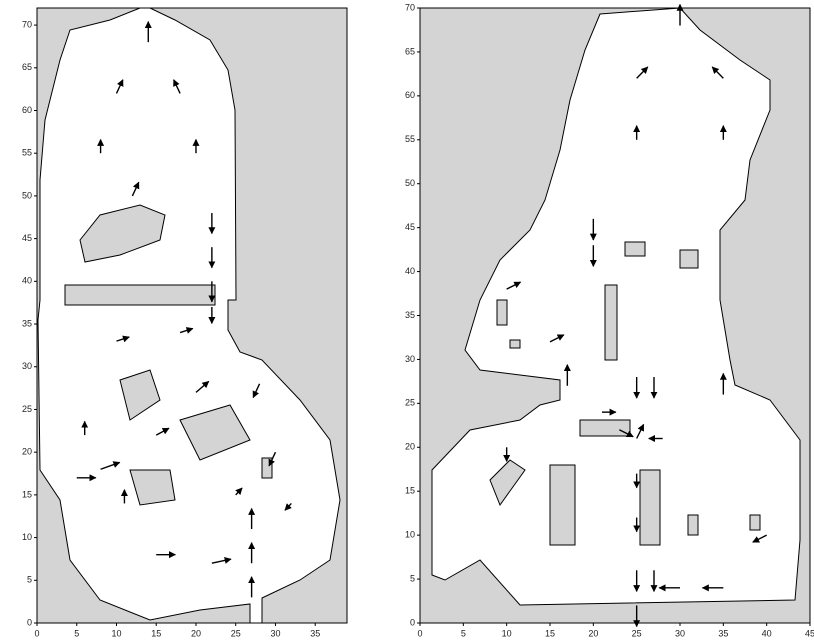 The image size is (814, 643). I want to click on x-tick-label: 45, so click(809, 633).